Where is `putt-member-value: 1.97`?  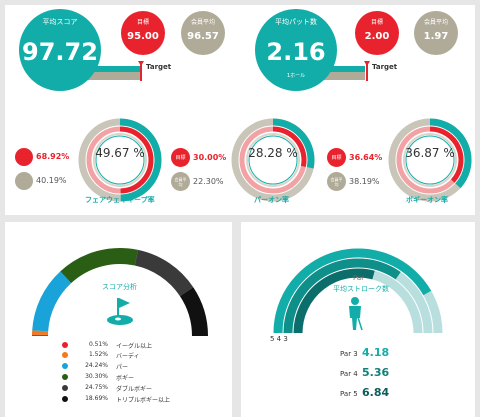 putt-member-value: 1.97 is located at coordinates (436, 36).